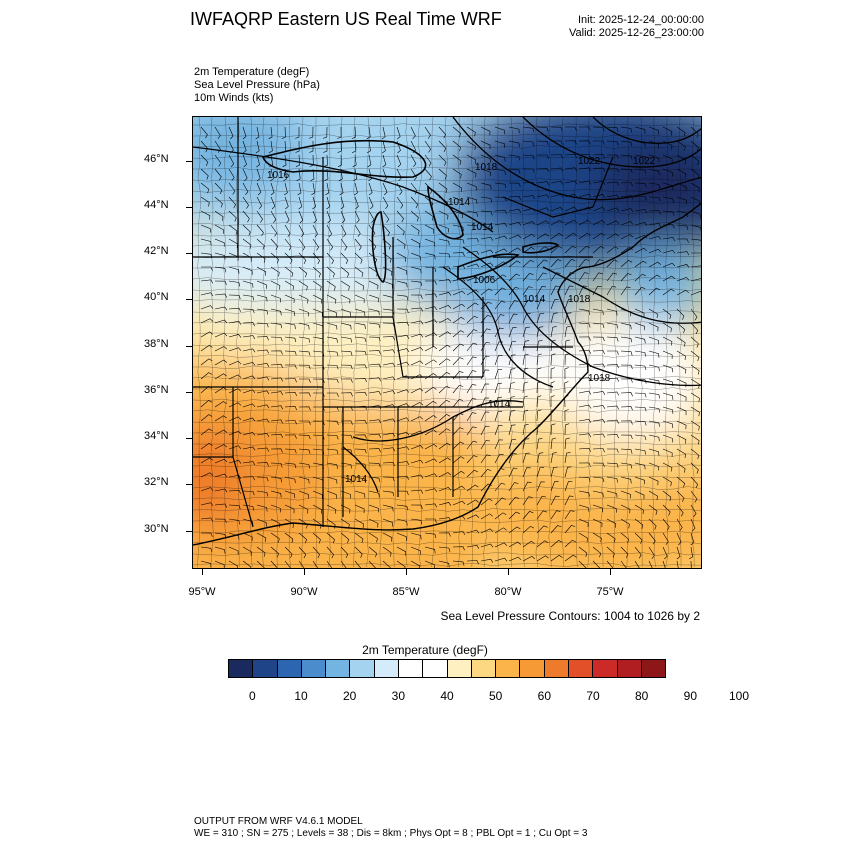 This screenshot has height=850, width=850. I want to click on colorbar-label: 10, so click(301, 696).